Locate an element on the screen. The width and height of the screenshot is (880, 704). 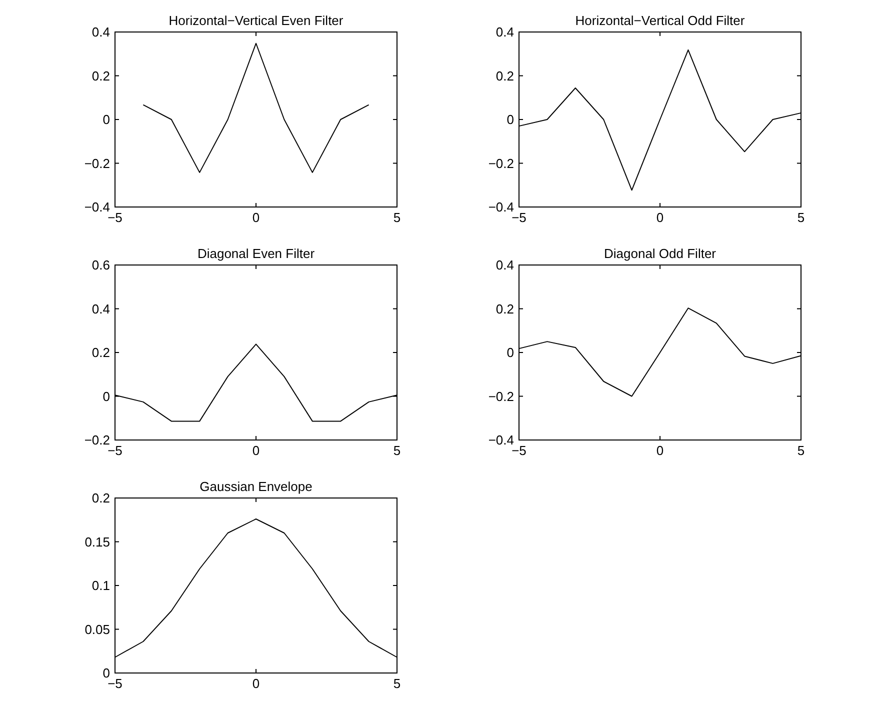
chart-title: Diagonal Odd Filter is located at coordinates (660, 253).